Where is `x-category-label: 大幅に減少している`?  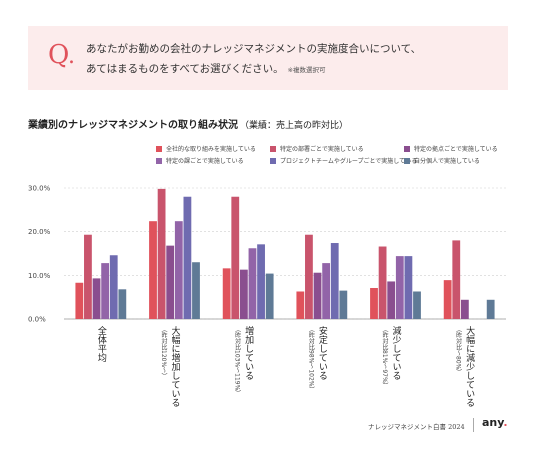
x-category-label: 大幅に減少している is located at coordinates (469, 366).